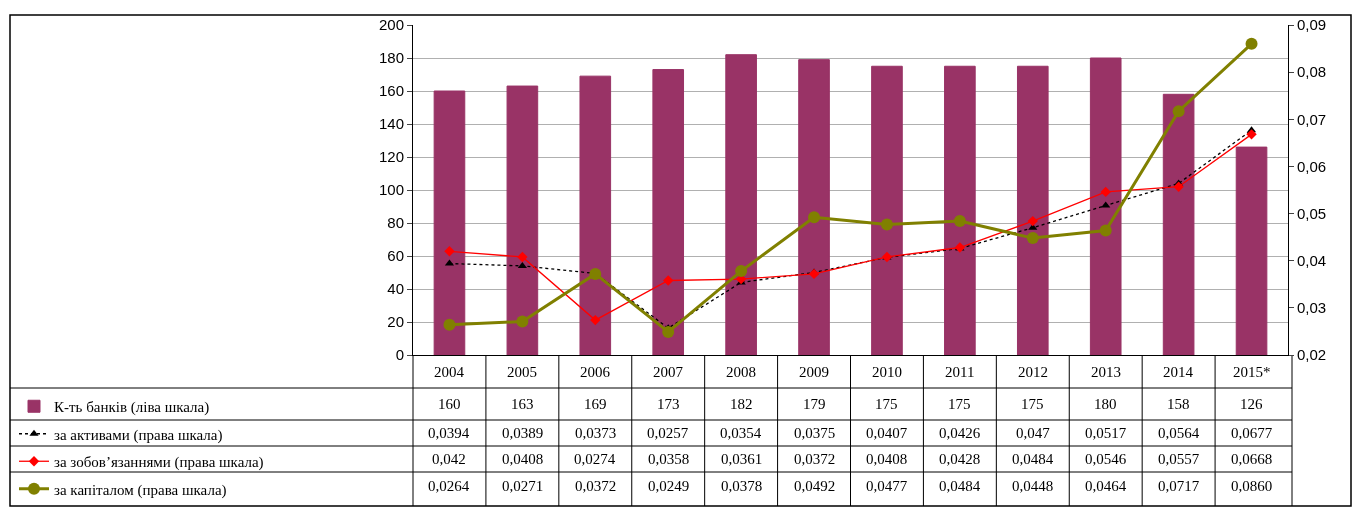 The height and width of the screenshot is (507, 1362). I want to click on x-tick-label: 2013, so click(1106, 372).